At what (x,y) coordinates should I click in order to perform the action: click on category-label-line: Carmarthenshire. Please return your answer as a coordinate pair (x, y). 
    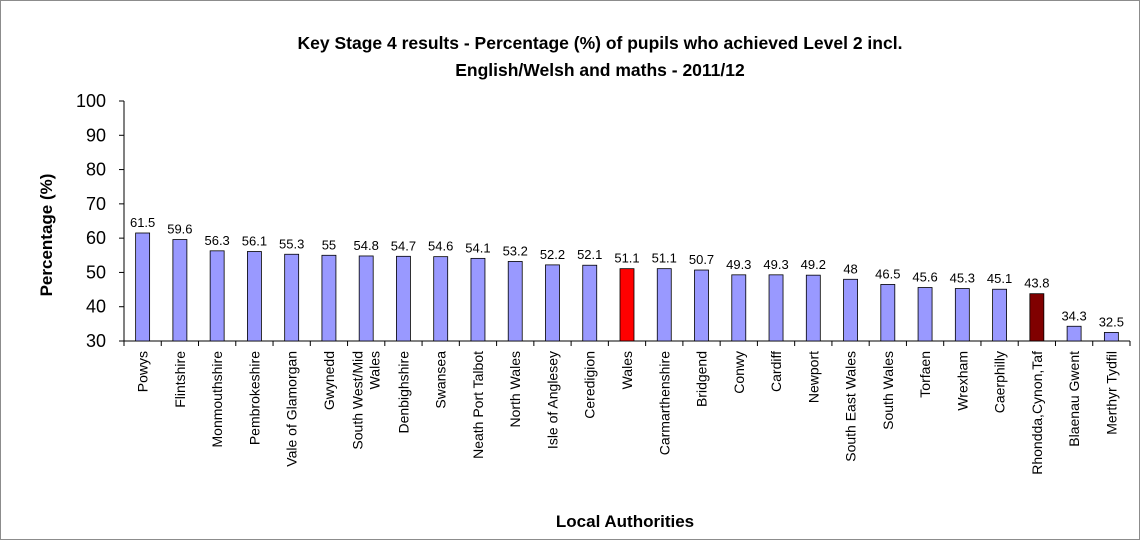
    Looking at the image, I should click on (664, 403).